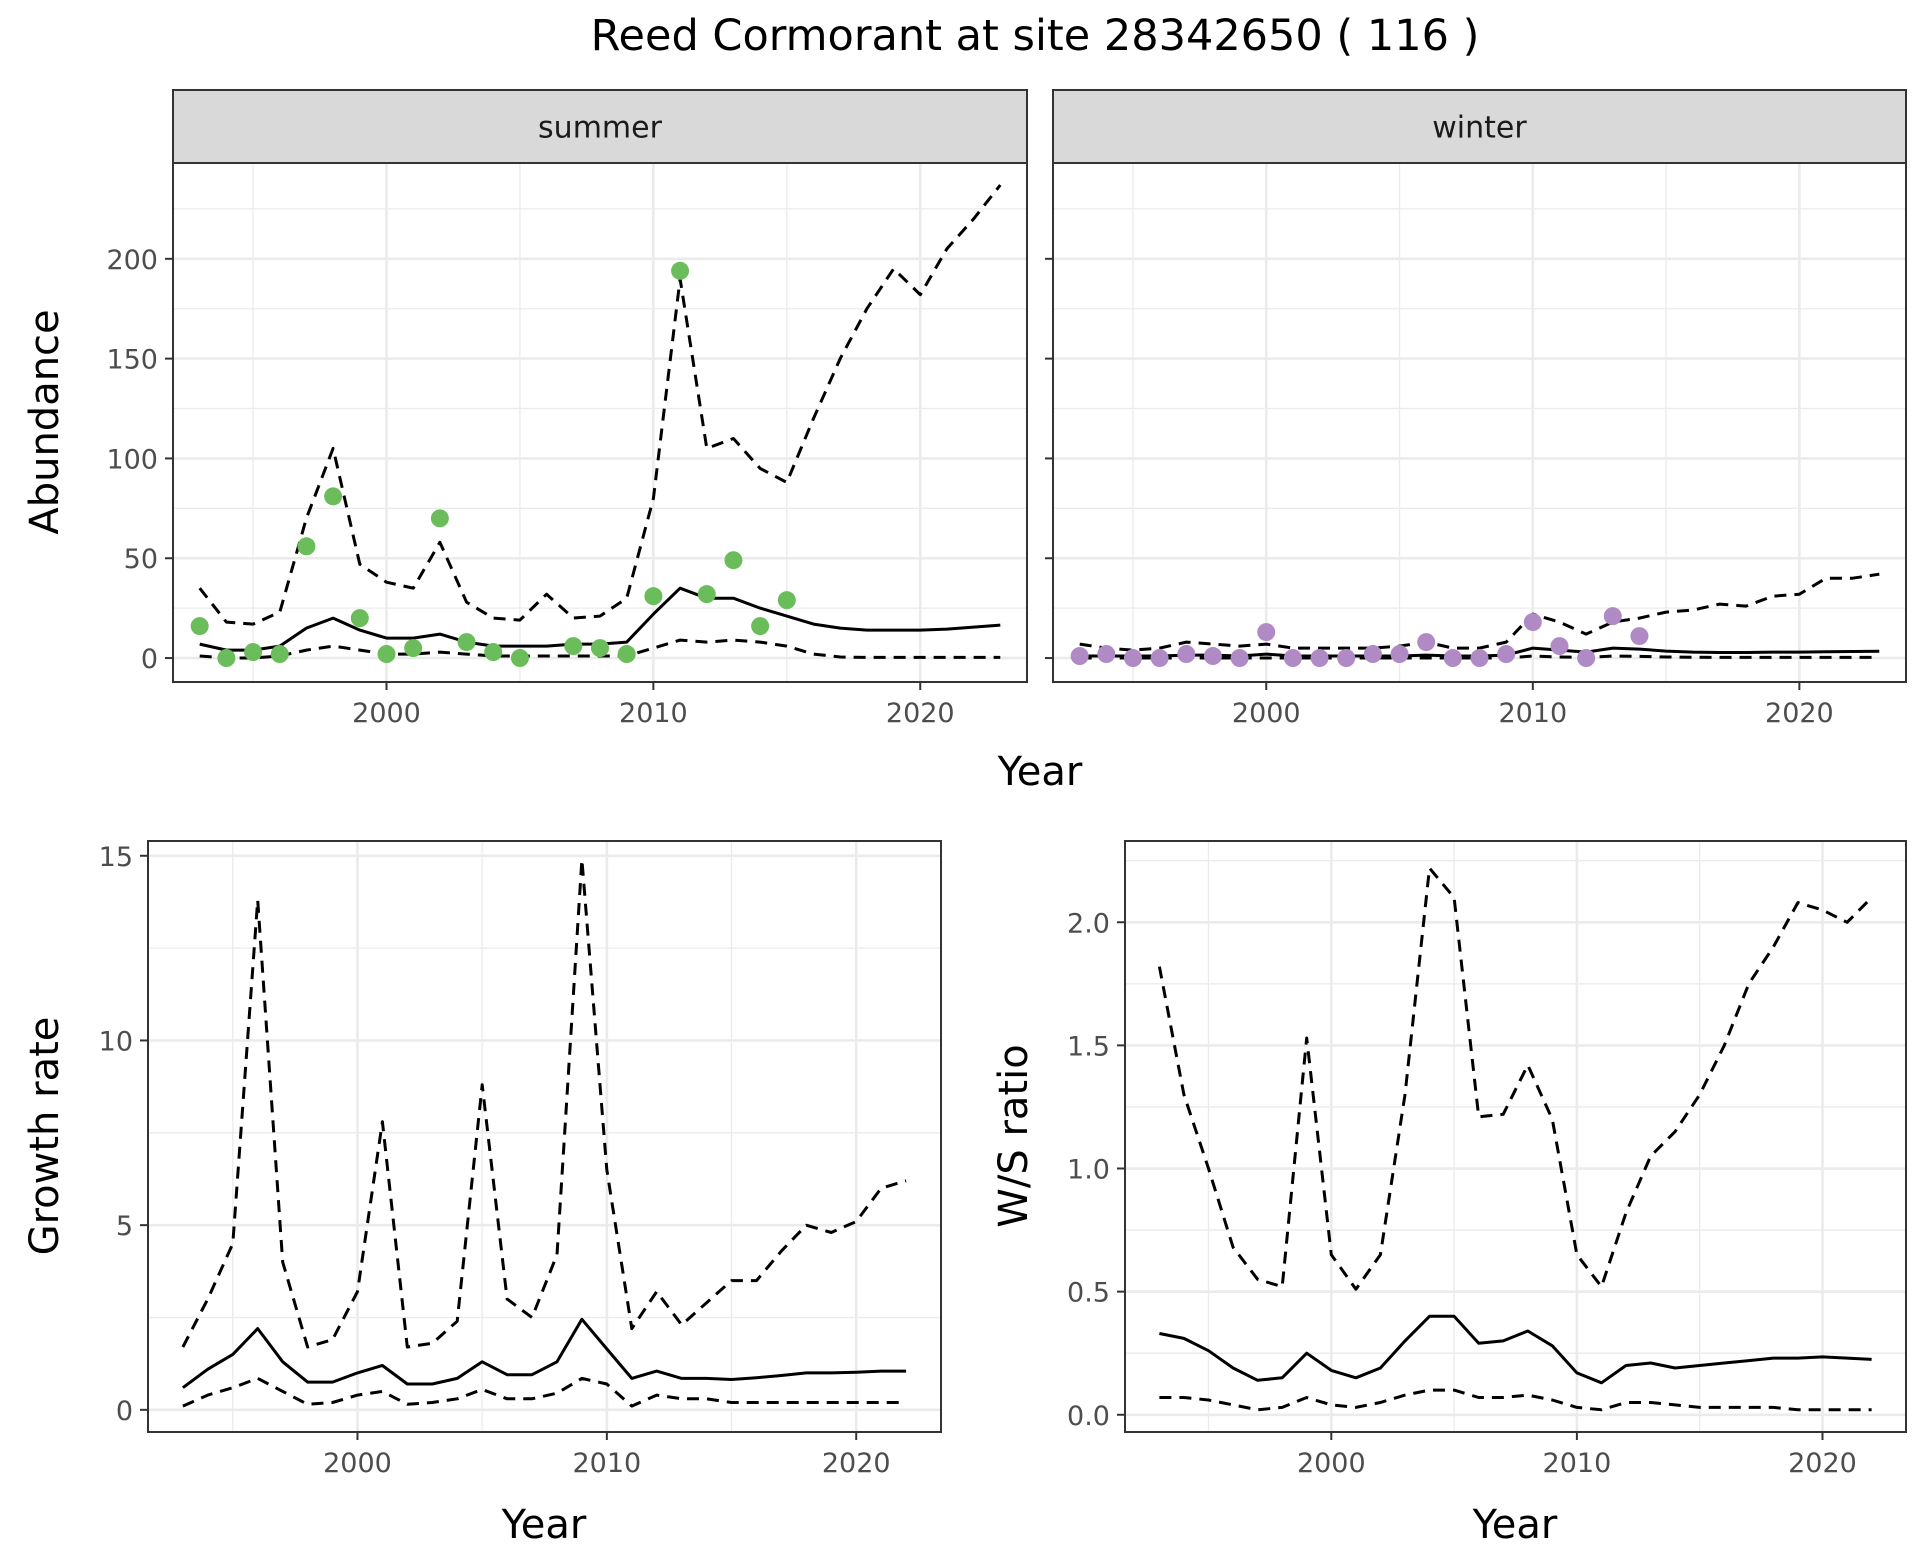  I want to click on y-tick-label: 1.0, so click(1088, 1170).